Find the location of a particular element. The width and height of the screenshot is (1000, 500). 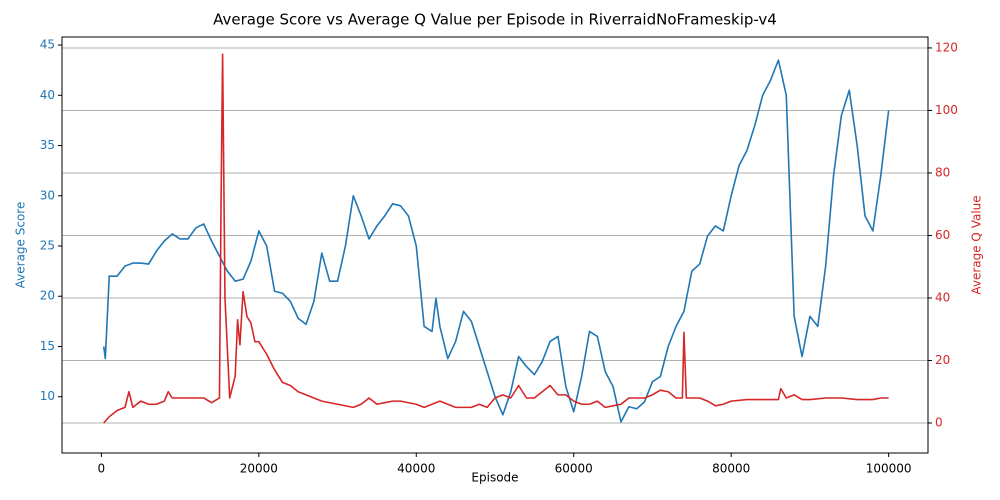

y-tick-label: 40 is located at coordinates (47, 95).